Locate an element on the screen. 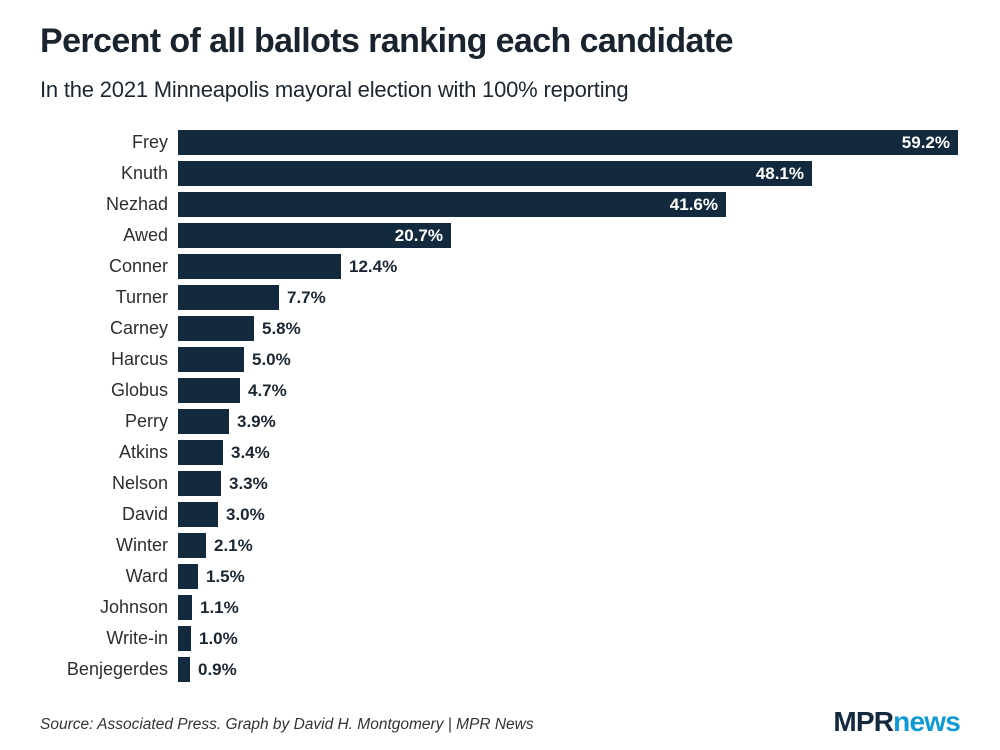 This screenshot has width=1000, height=750. bar-track: 48.1% is located at coordinates (569, 174).